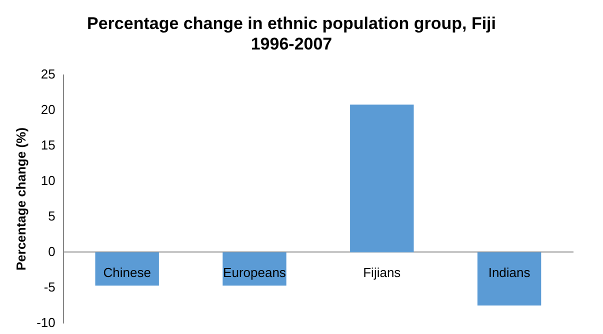 The image size is (603, 334). I want to click on x-tick-label: Fijians, so click(382, 272).